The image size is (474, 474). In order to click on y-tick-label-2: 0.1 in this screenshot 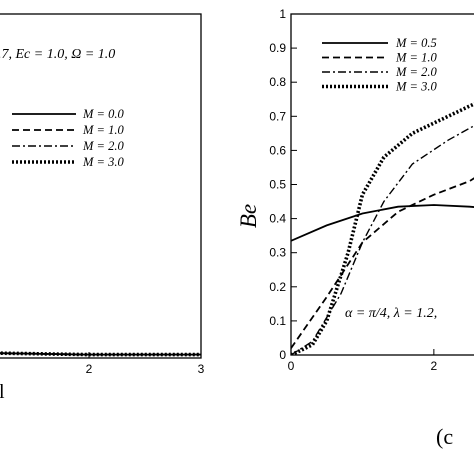, I will do `click(277, 321)`.